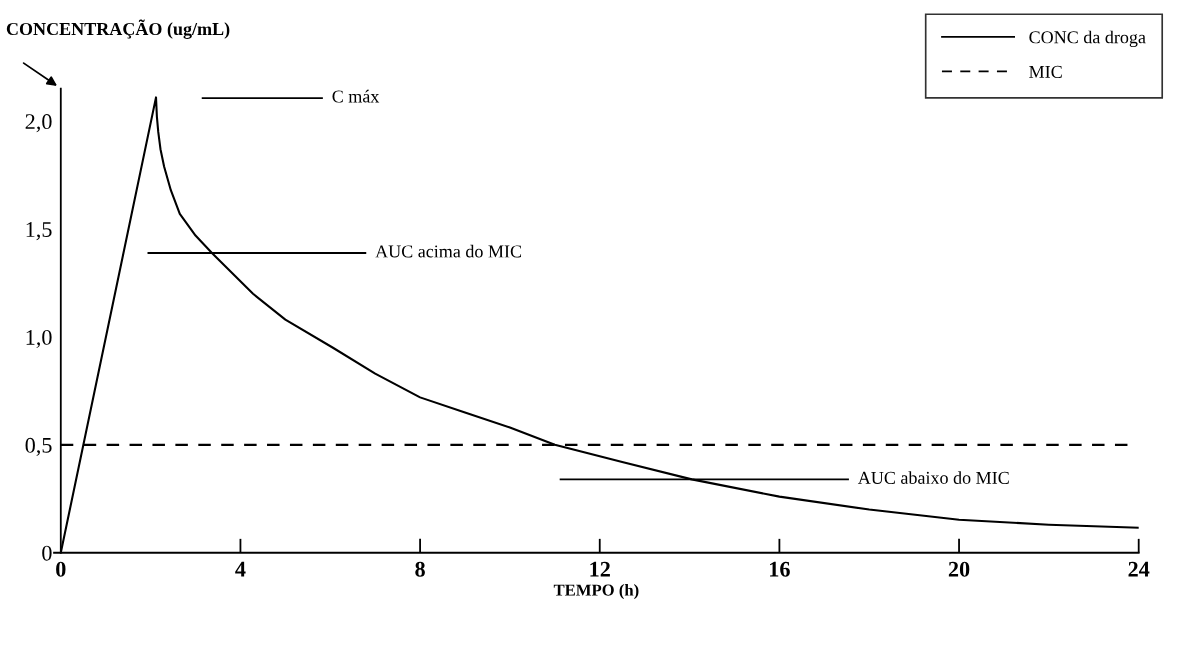 This screenshot has height=648, width=1188. What do you see at coordinates (448, 251) in the screenshot?
I see `annotation: AUC acima do MIC` at bounding box center [448, 251].